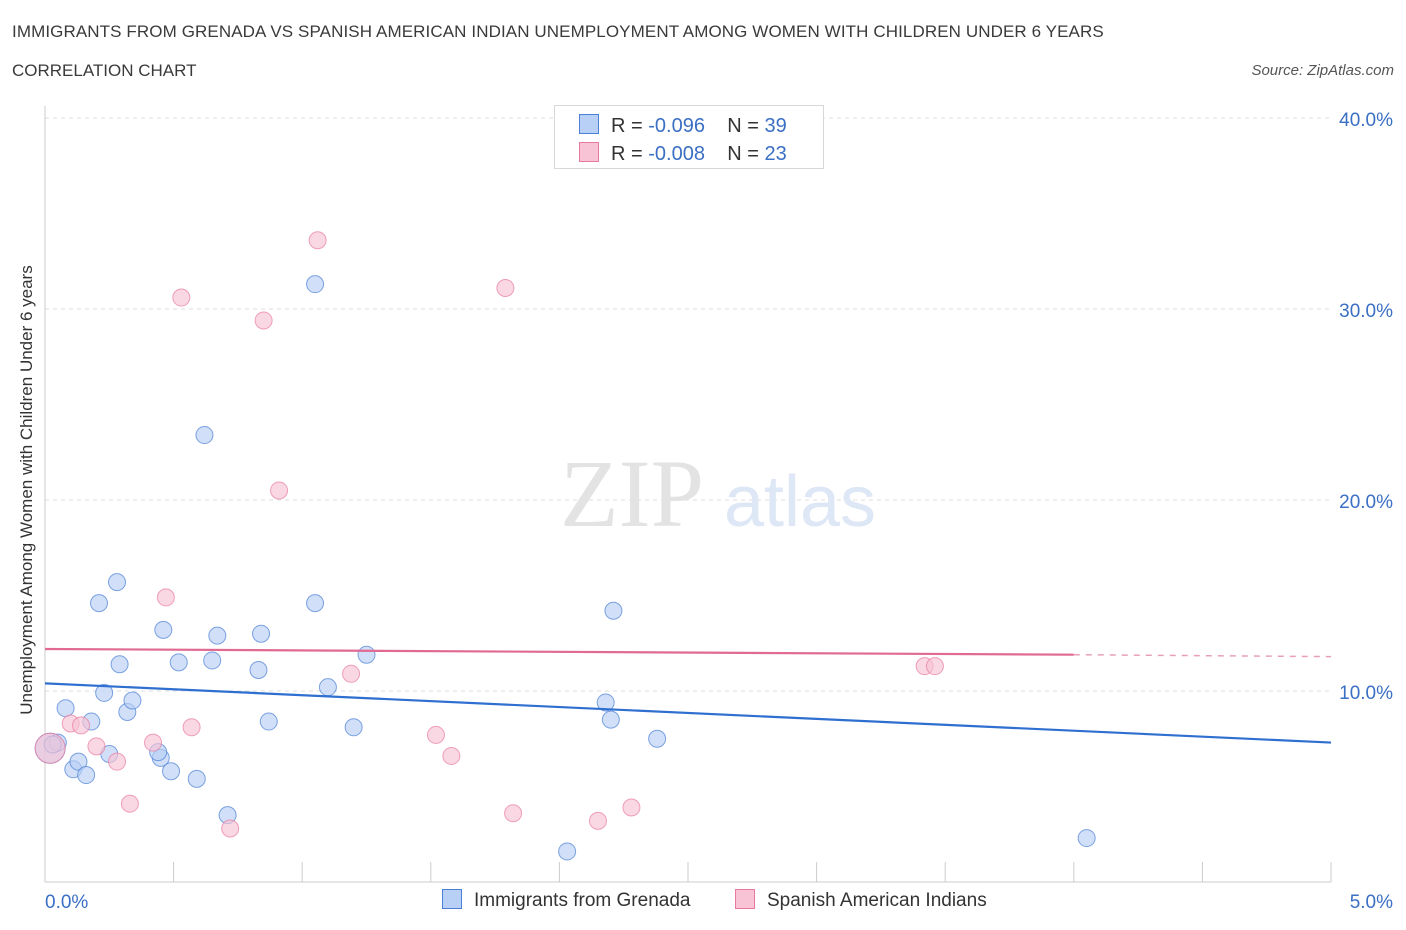  What do you see at coordinates (775, 154) in the screenshot?
I see `legend-n-value: 23` at bounding box center [775, 154].